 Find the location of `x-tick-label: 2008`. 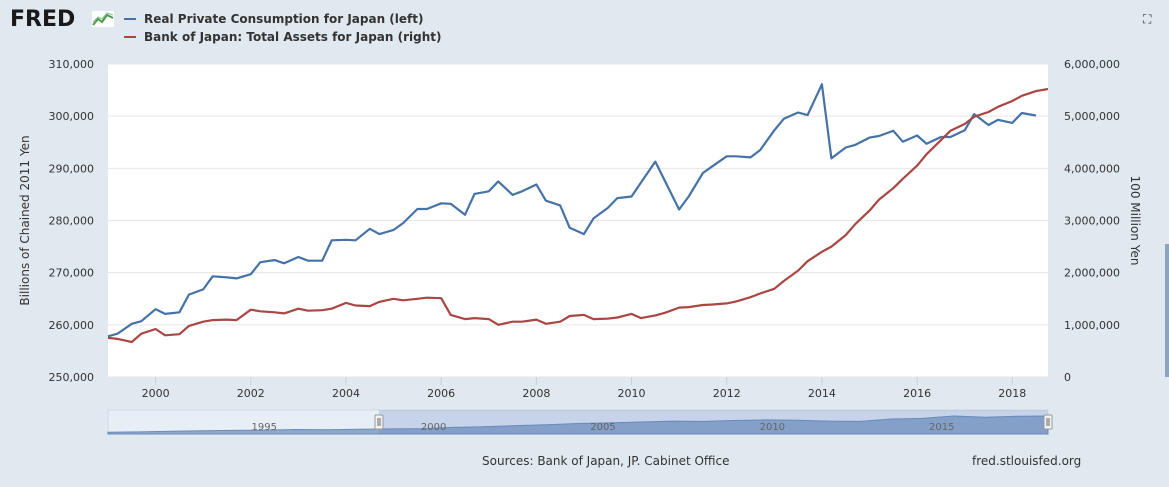

x-tick-label: 2008 is located at coordinates (536, 393).